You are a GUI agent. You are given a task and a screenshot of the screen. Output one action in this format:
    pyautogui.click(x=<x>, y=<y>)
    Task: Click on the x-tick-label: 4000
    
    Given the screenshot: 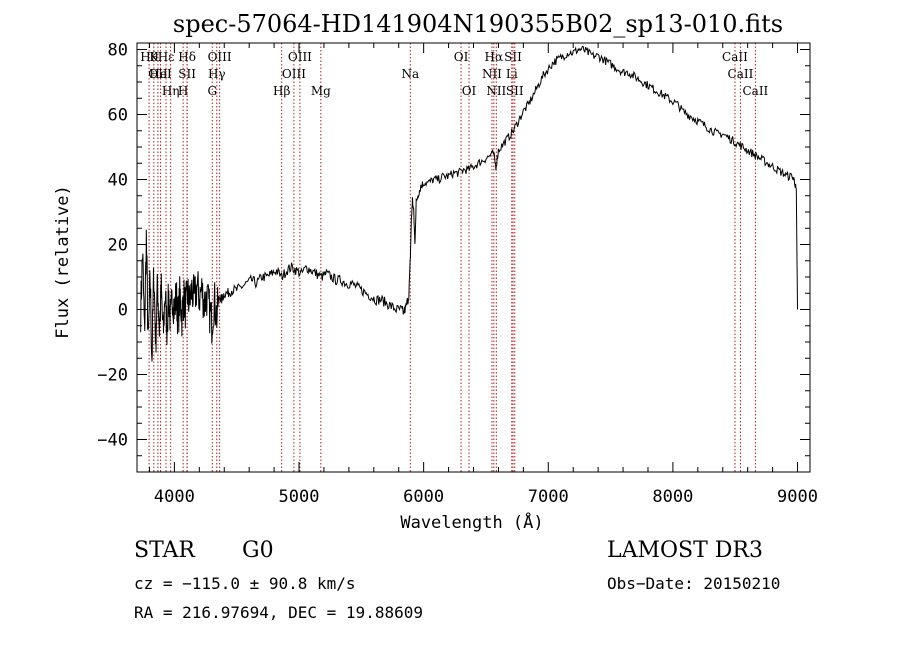 What is the action you would take?
    pyautogui.click(x=174, y=497)
    